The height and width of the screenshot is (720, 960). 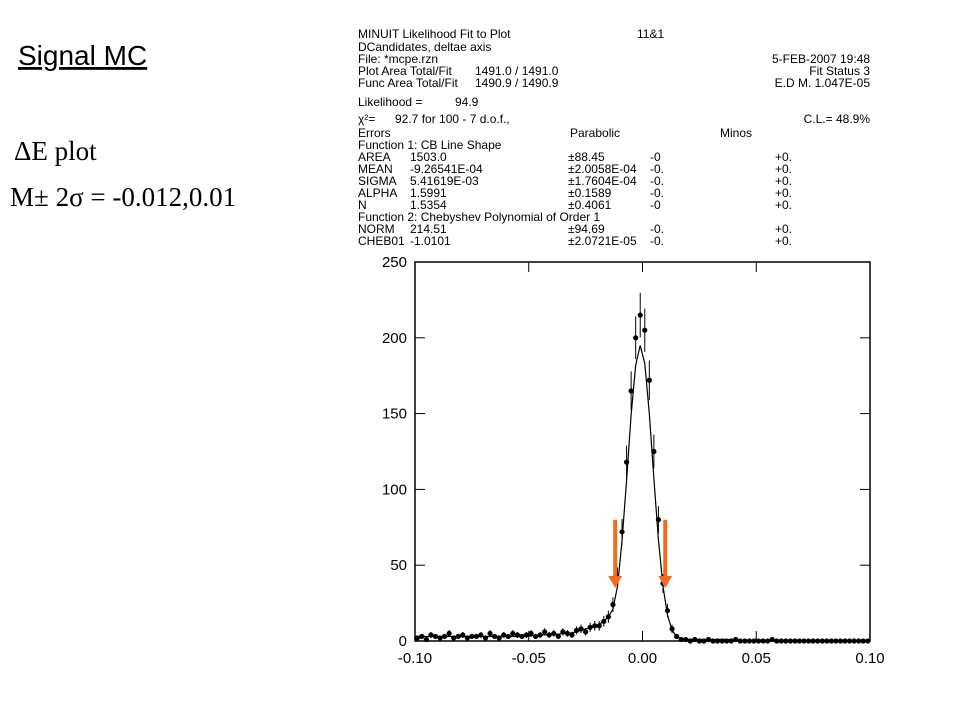 What do you see at coordinates (602, 169) in the screenshot?
I see `fit-text: ±2.0058E-04` at bounding box center [602, 169].